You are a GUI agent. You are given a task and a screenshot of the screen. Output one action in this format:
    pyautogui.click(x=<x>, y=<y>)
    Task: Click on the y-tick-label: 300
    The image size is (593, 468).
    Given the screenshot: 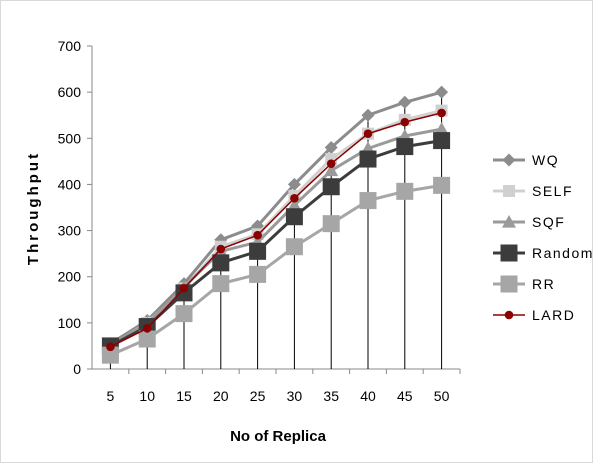 What is the action you would take?
    pyautogui.click(x=70, y=231)
    